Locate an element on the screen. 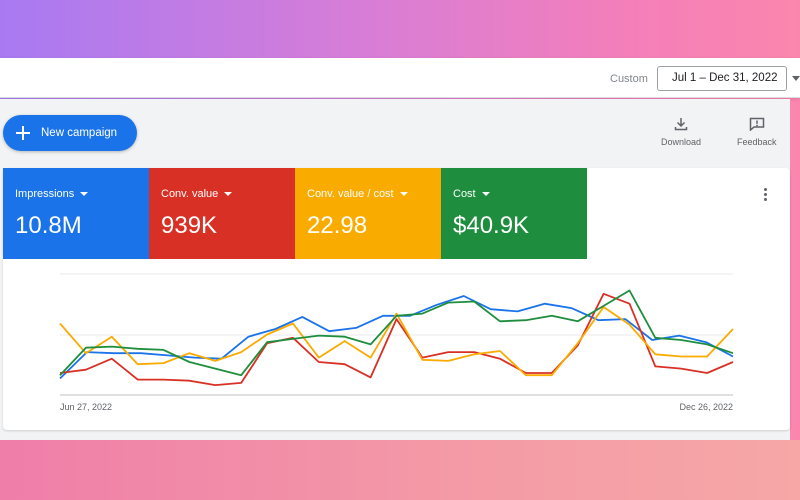  metric-value: $40.9K is located at coordinates (491, 225).